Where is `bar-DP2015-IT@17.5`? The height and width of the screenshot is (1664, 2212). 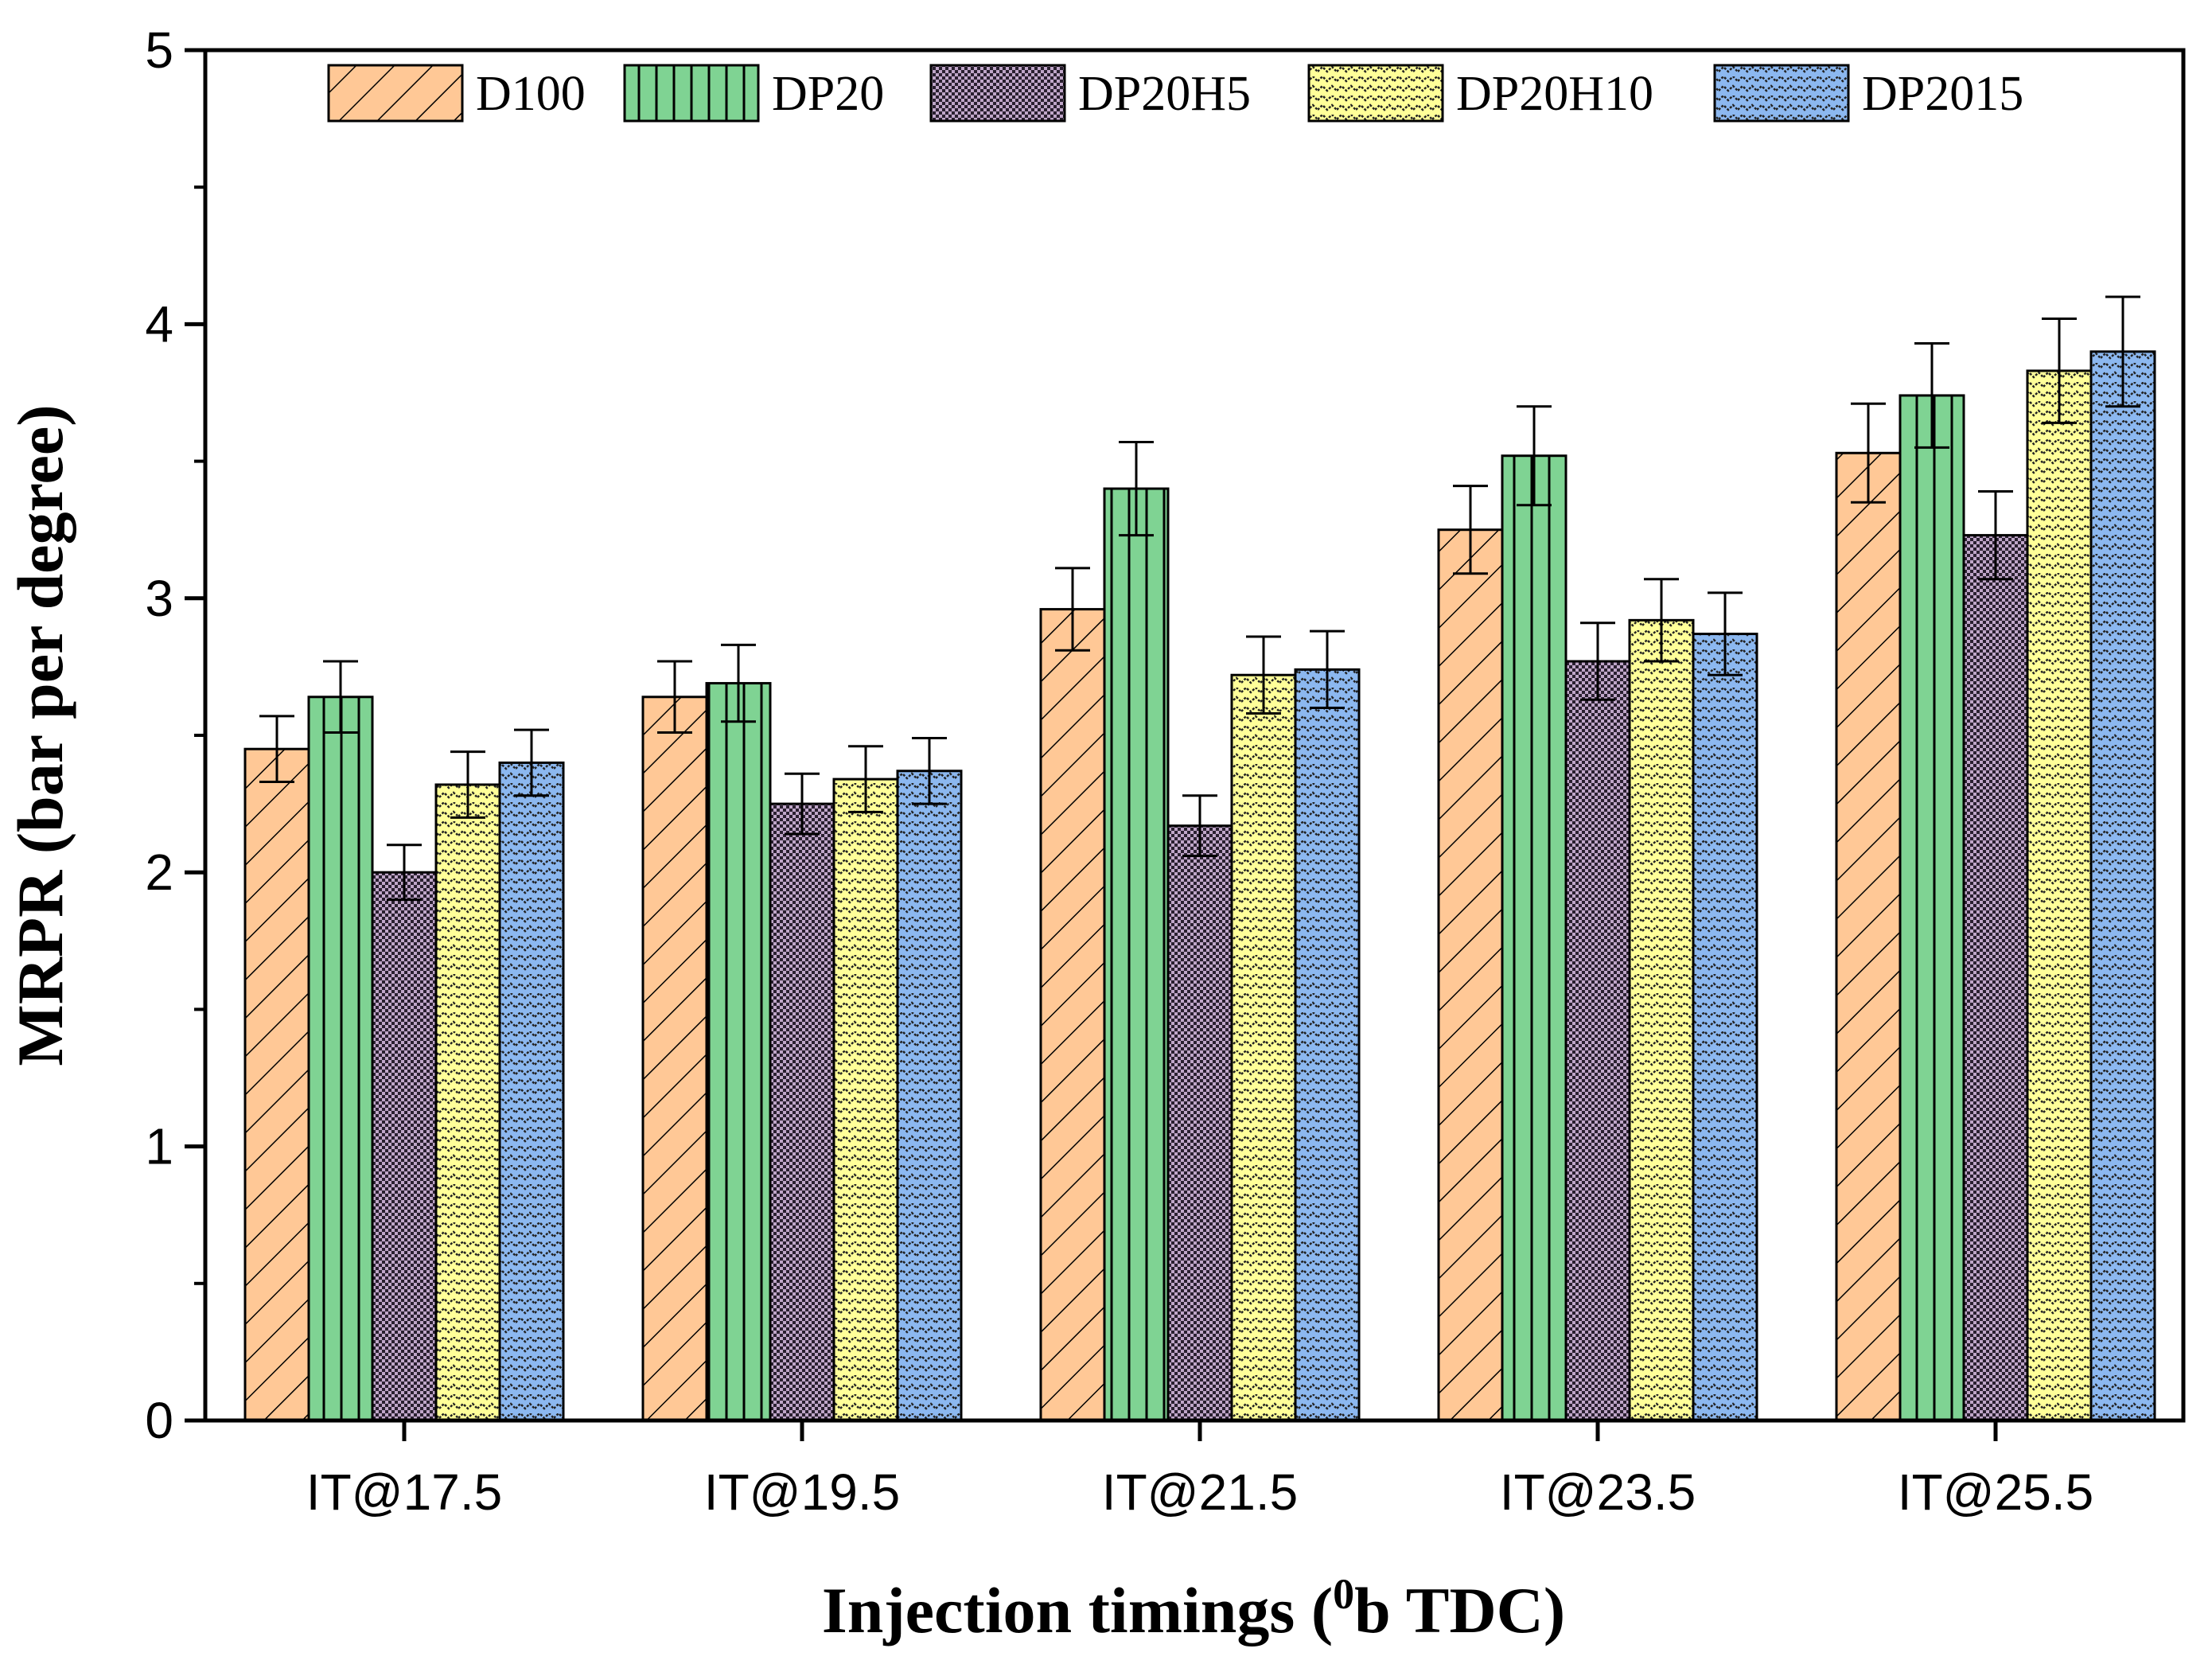
bar-DP2015-IT@17.5 is located at coordinates (531, 1091).